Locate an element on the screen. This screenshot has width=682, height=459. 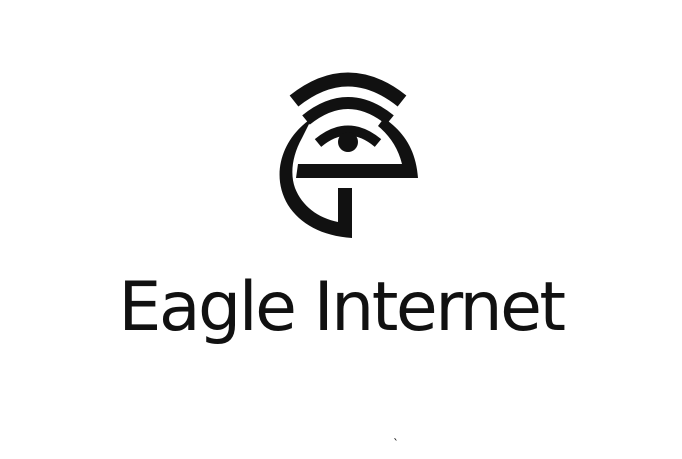
wifi-arc-inner is located at coordinates (348, 136).